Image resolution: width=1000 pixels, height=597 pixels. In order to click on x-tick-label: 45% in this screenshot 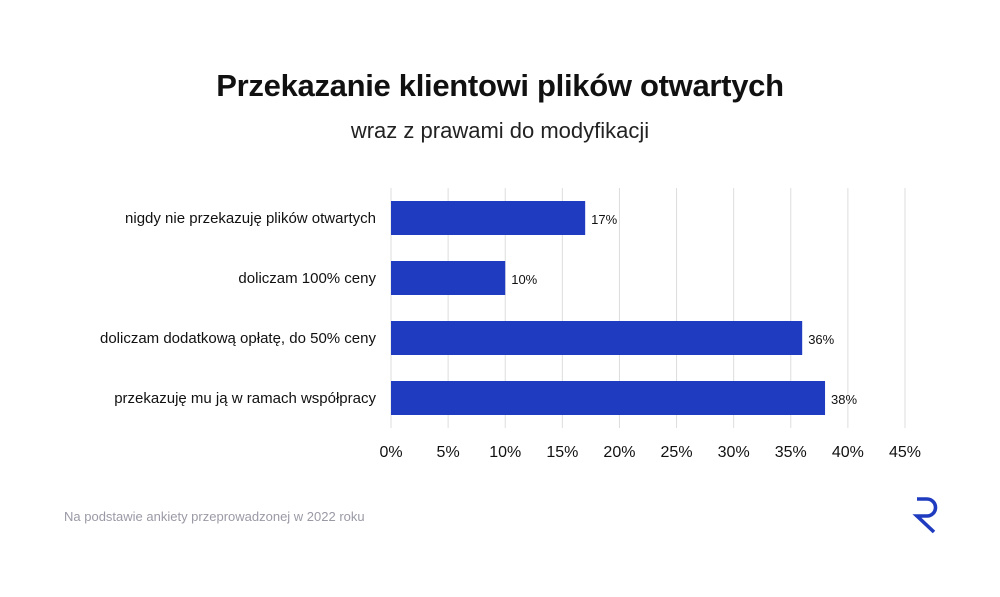, I will do `click(905, 452)`.